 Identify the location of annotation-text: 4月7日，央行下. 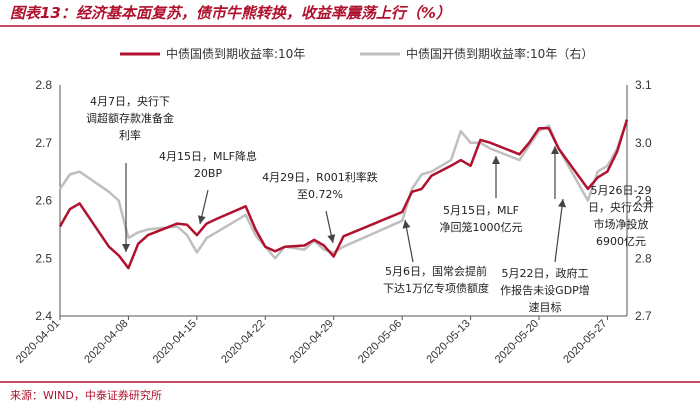
(130, 101).